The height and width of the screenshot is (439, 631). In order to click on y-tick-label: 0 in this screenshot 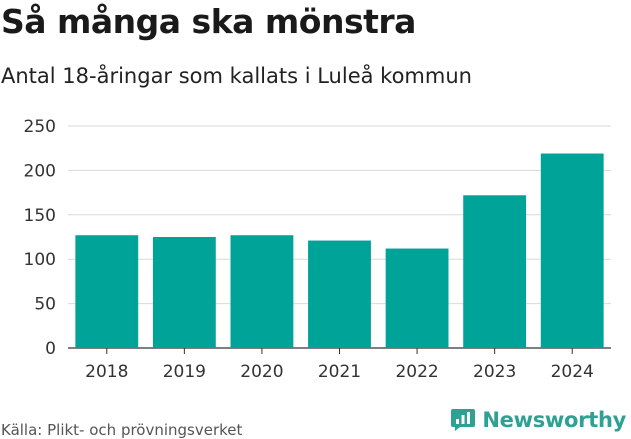, I will do `click(50, 349)`.